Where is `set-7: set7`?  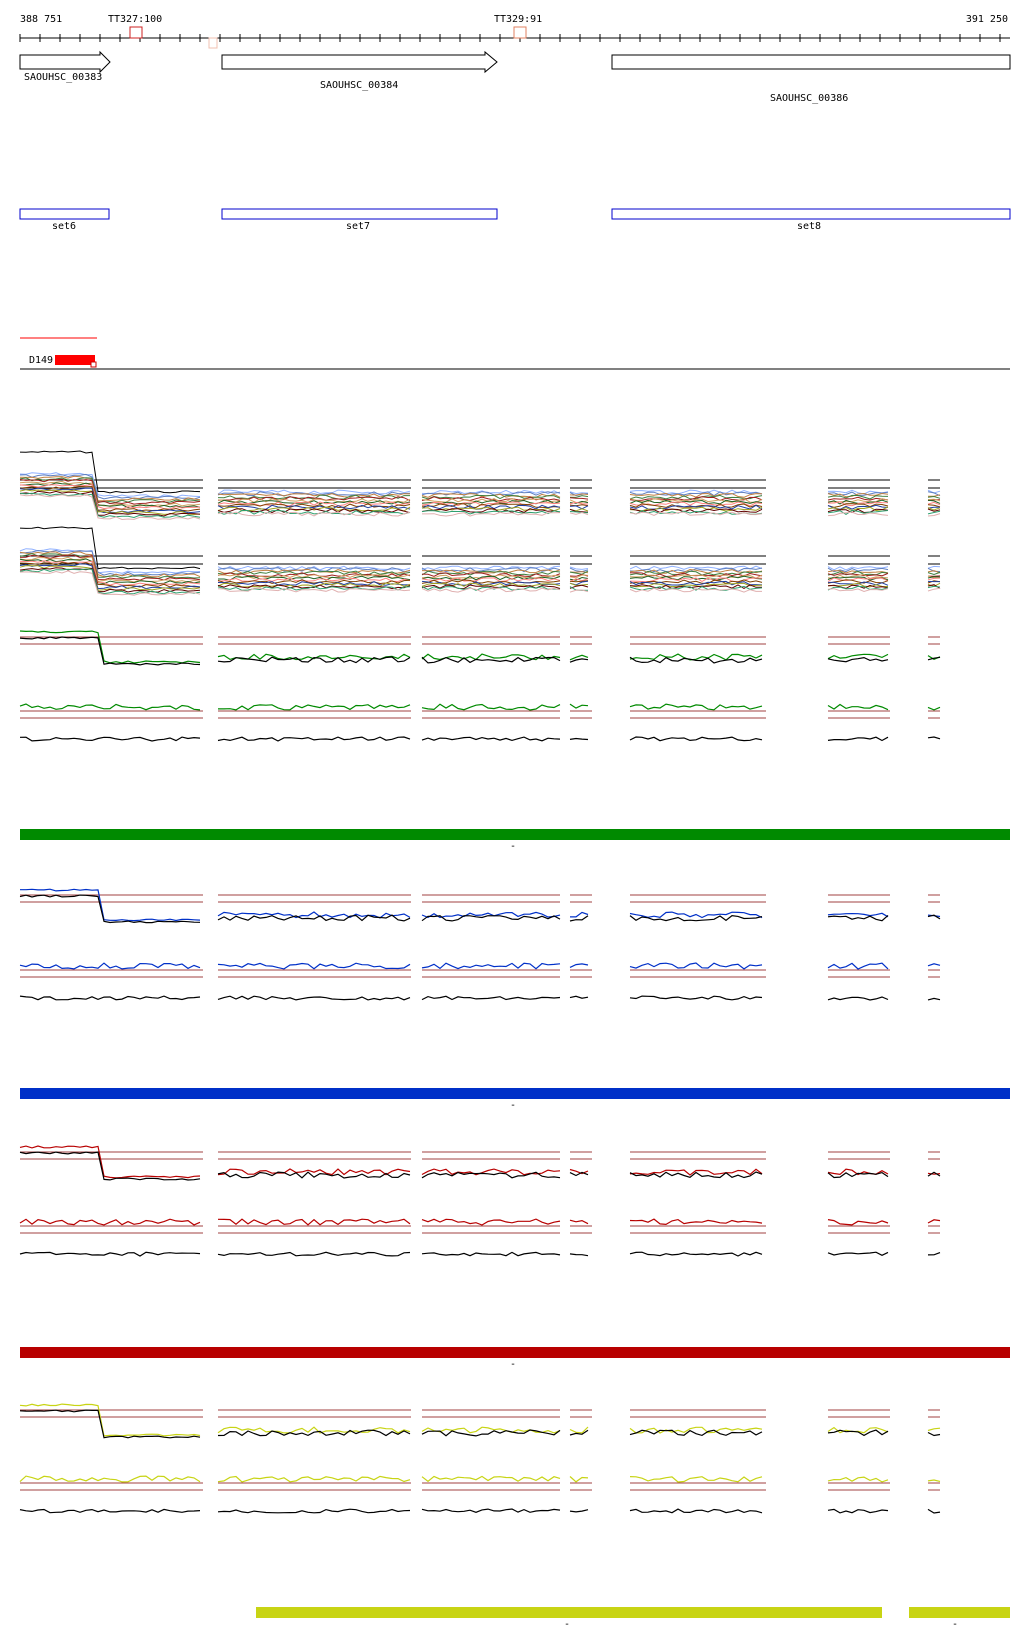 set-7: set7 is located at coordinates (359, 220).